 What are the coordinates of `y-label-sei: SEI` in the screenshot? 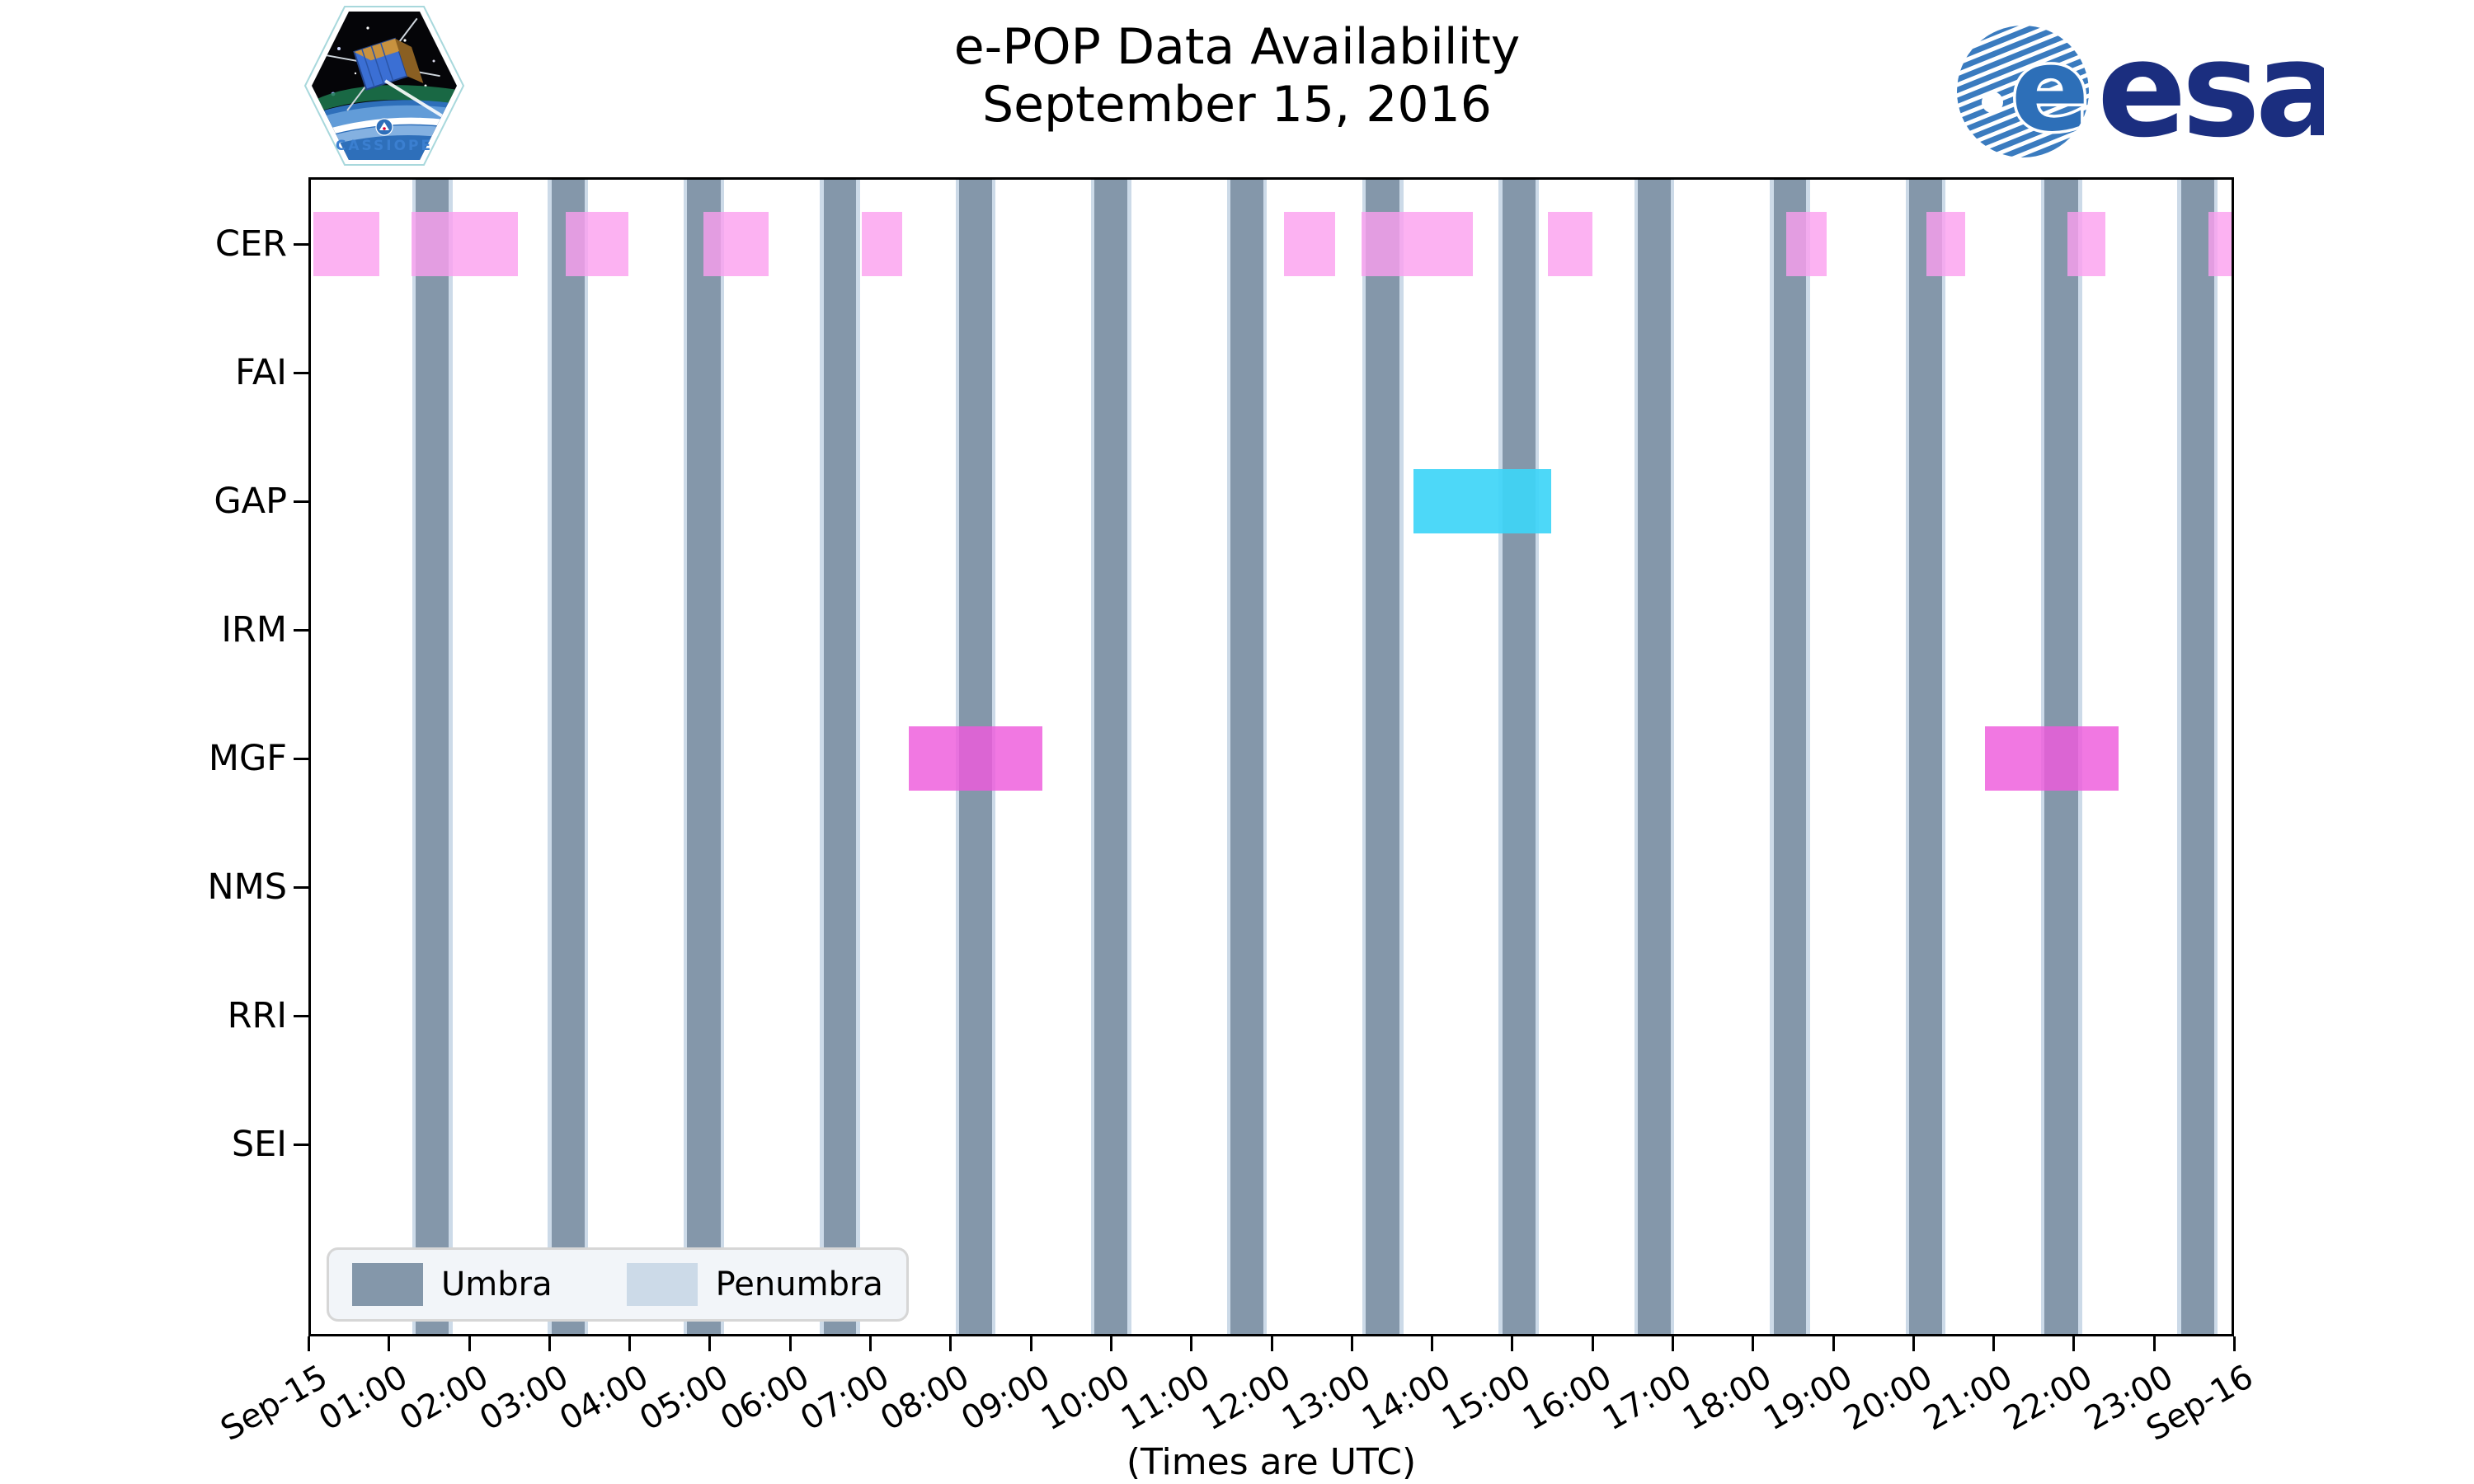 It's located at (259, 1144).